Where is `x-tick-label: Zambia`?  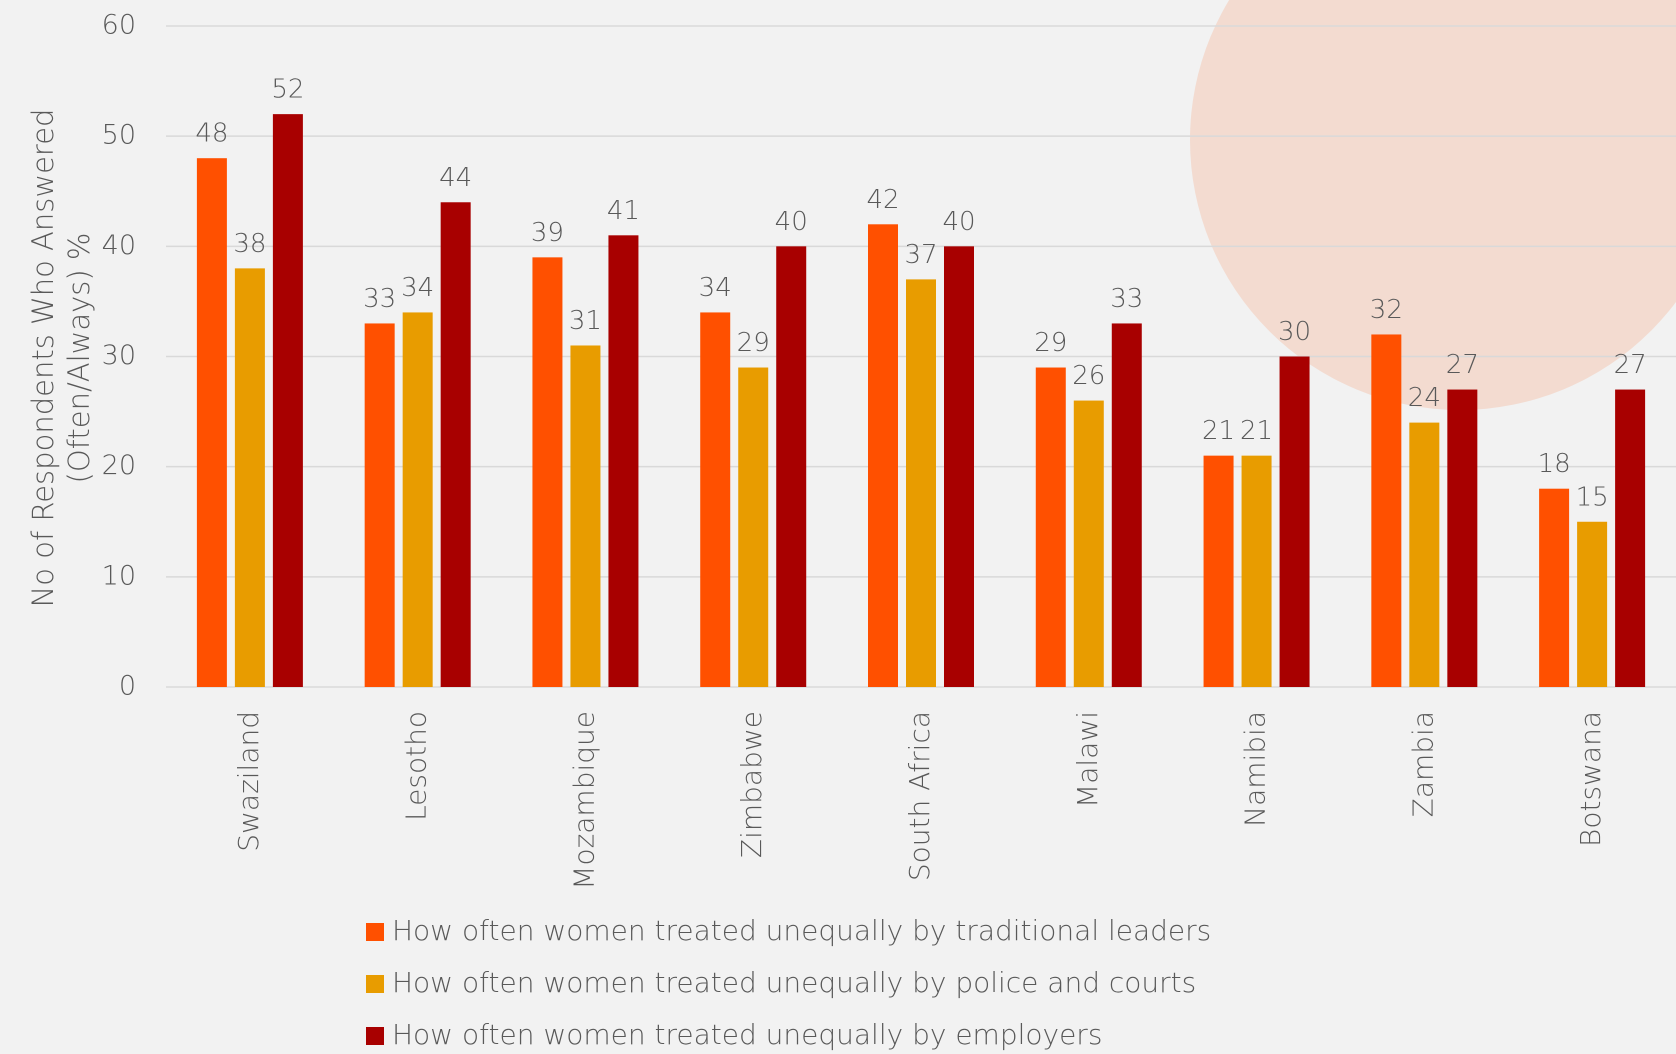
x-tick-label: Zambia is located at coordinates (1422, 764).